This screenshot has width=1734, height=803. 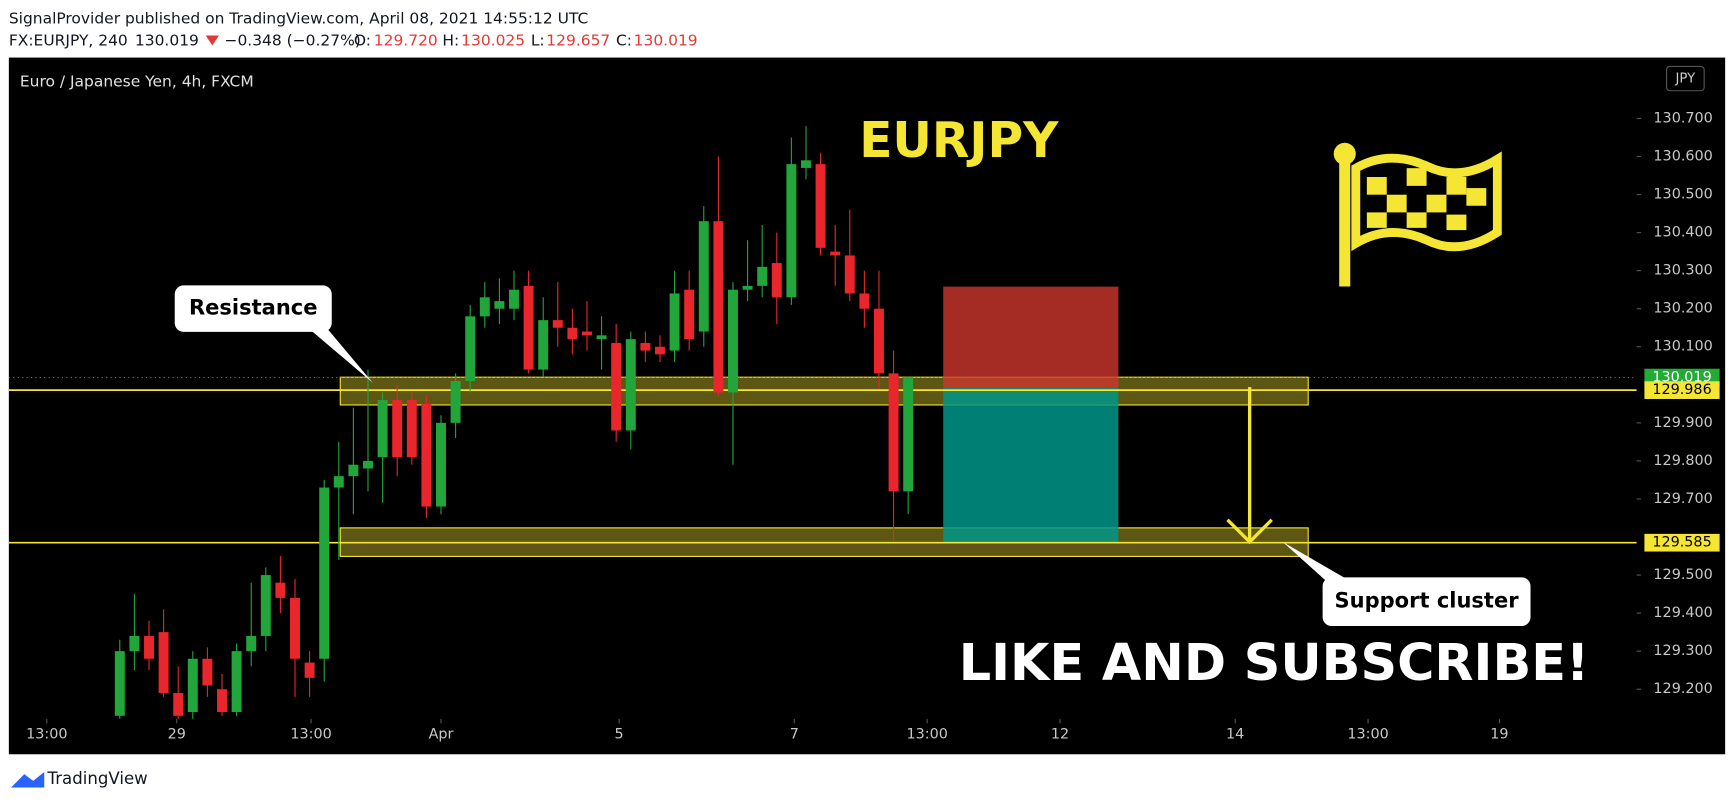 What do you see at coordinates (1249, 466) in the screenshot?
I see `target-arrow` at bounding box center [1249, 466].